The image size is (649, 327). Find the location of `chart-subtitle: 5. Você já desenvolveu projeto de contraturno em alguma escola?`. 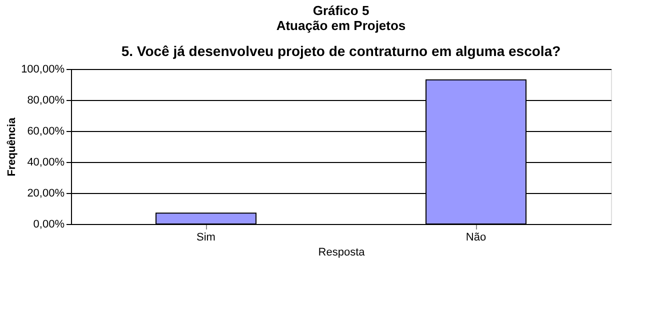

chart-subtitle: 5. Você já desenvolveu projeto de contraturno em alguma escola? is located at coordinates (341, 51).